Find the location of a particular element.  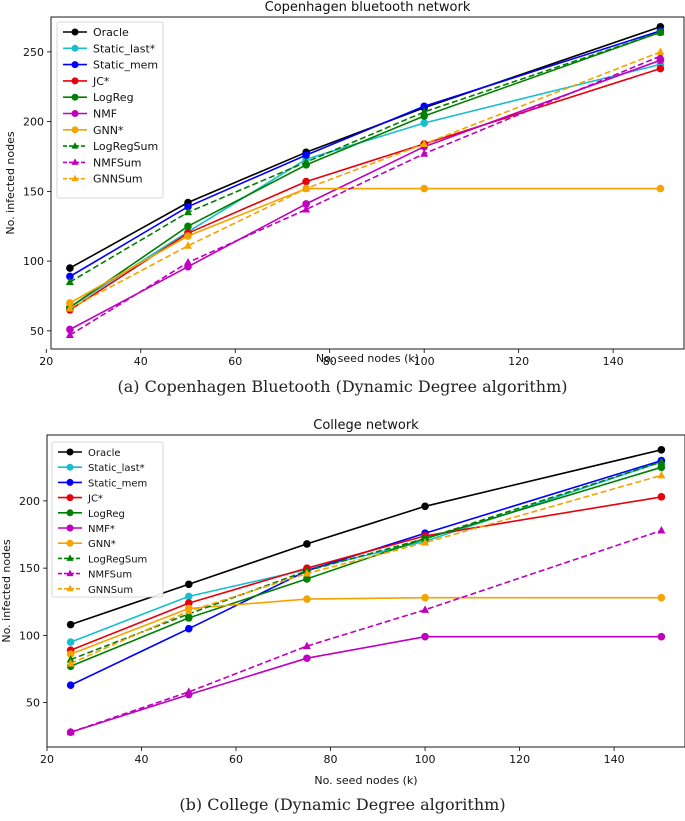

y-tick-label: 100 is located at coordinates (29, 635).